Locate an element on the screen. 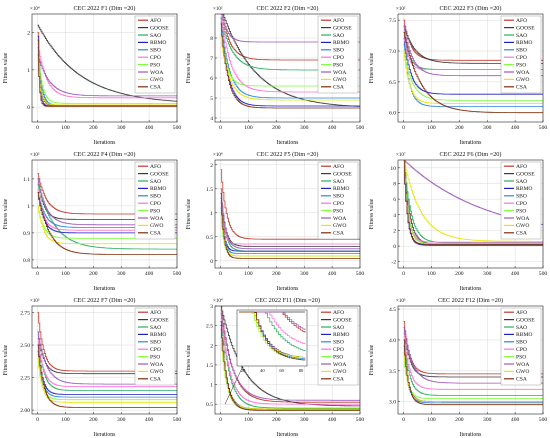  y-tick-label: 5 is located at coordinates (211, 99).